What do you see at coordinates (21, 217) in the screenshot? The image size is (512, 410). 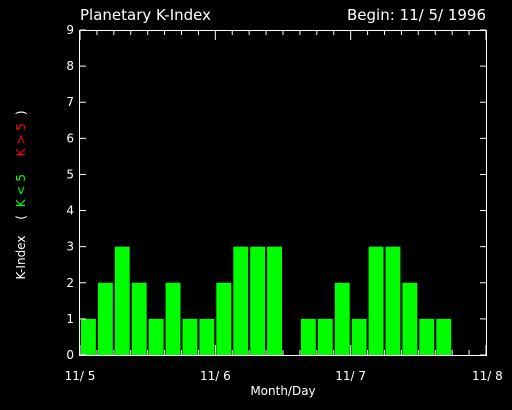 I see `y-axis-label-open: (` at bounding box center [21, 217].